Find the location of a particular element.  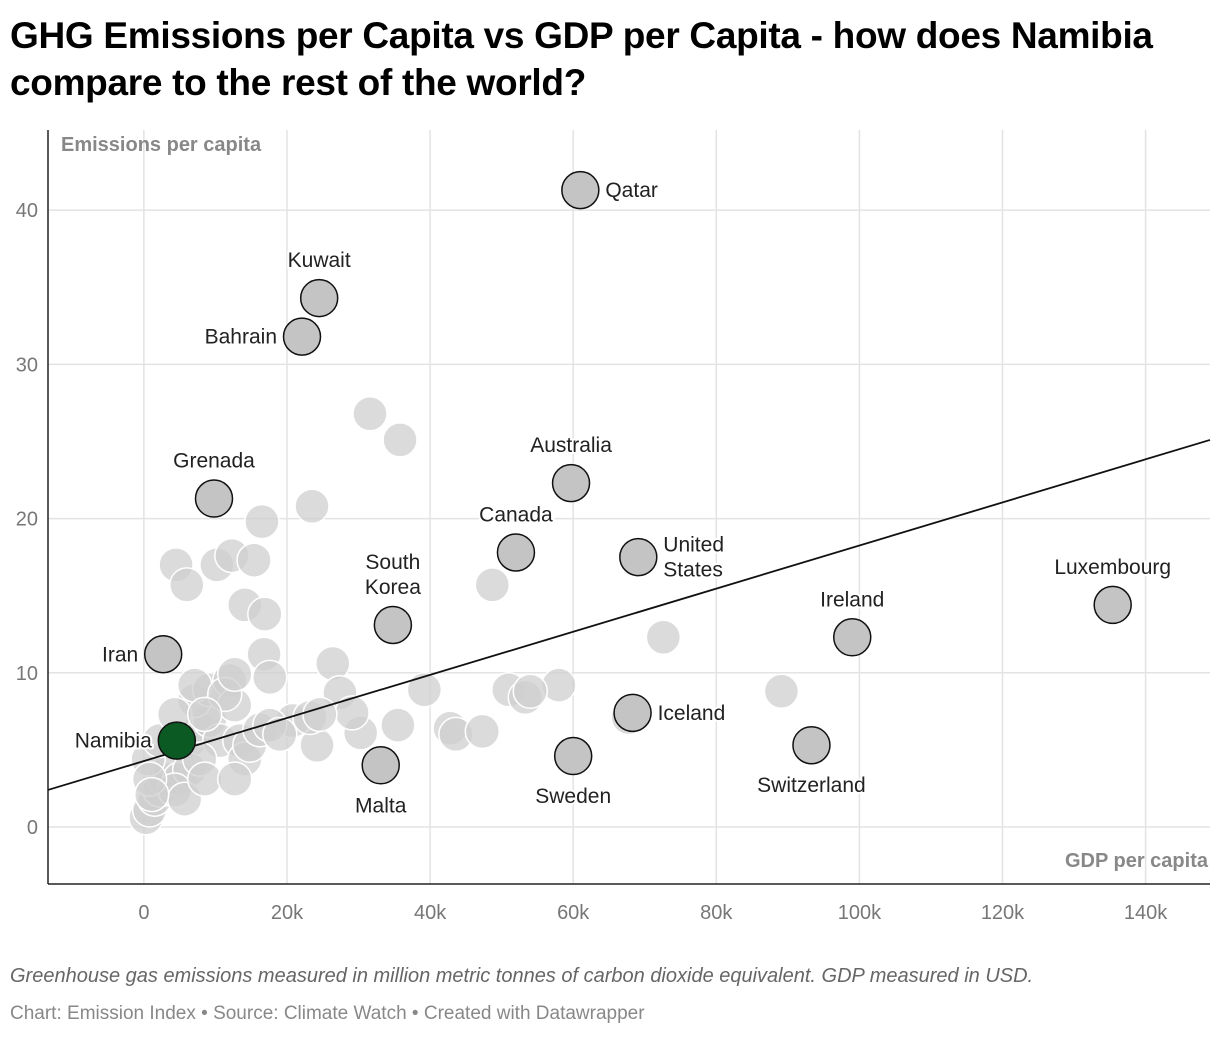

data-point-canada is located at coordinates (516, 552).